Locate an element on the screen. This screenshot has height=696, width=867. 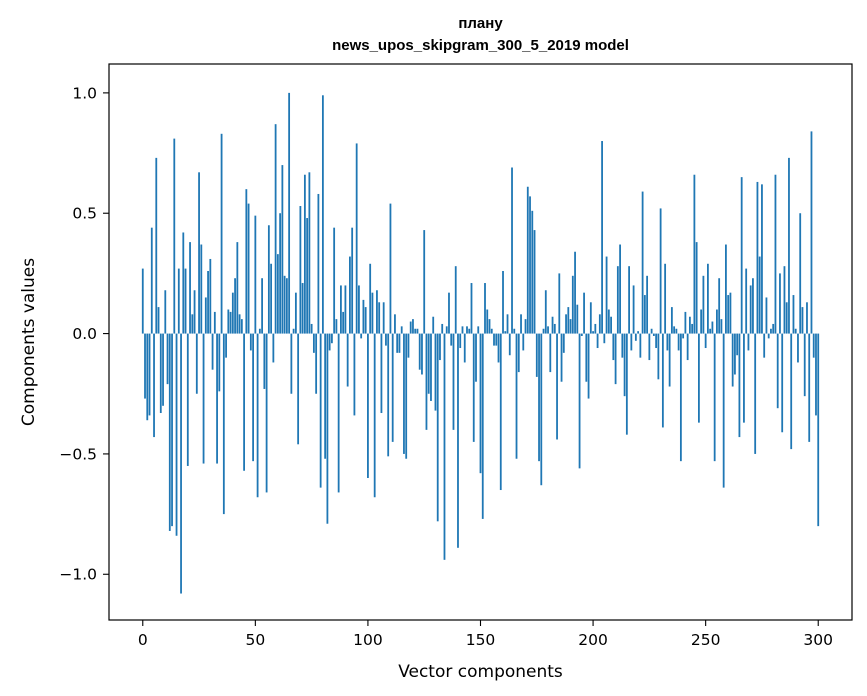
x-tick-label: 150 is located at coordinates (481, 640).